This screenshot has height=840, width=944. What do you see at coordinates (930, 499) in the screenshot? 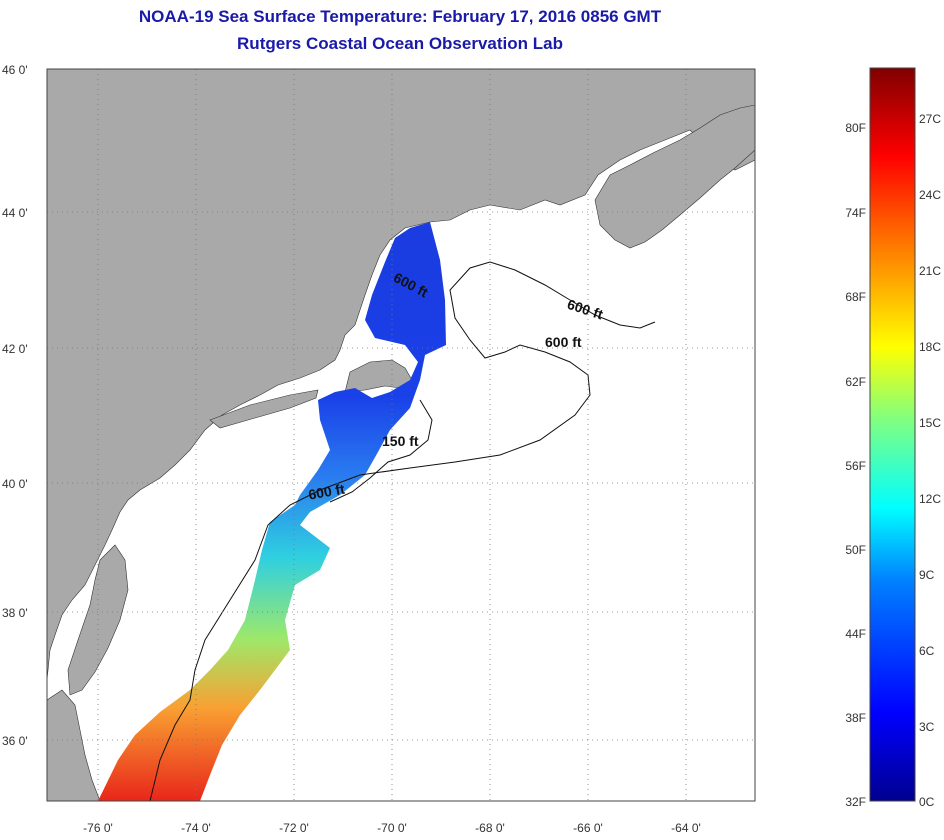
I see `colorbar-c-label: 12C` at bounding box center [930, 499].